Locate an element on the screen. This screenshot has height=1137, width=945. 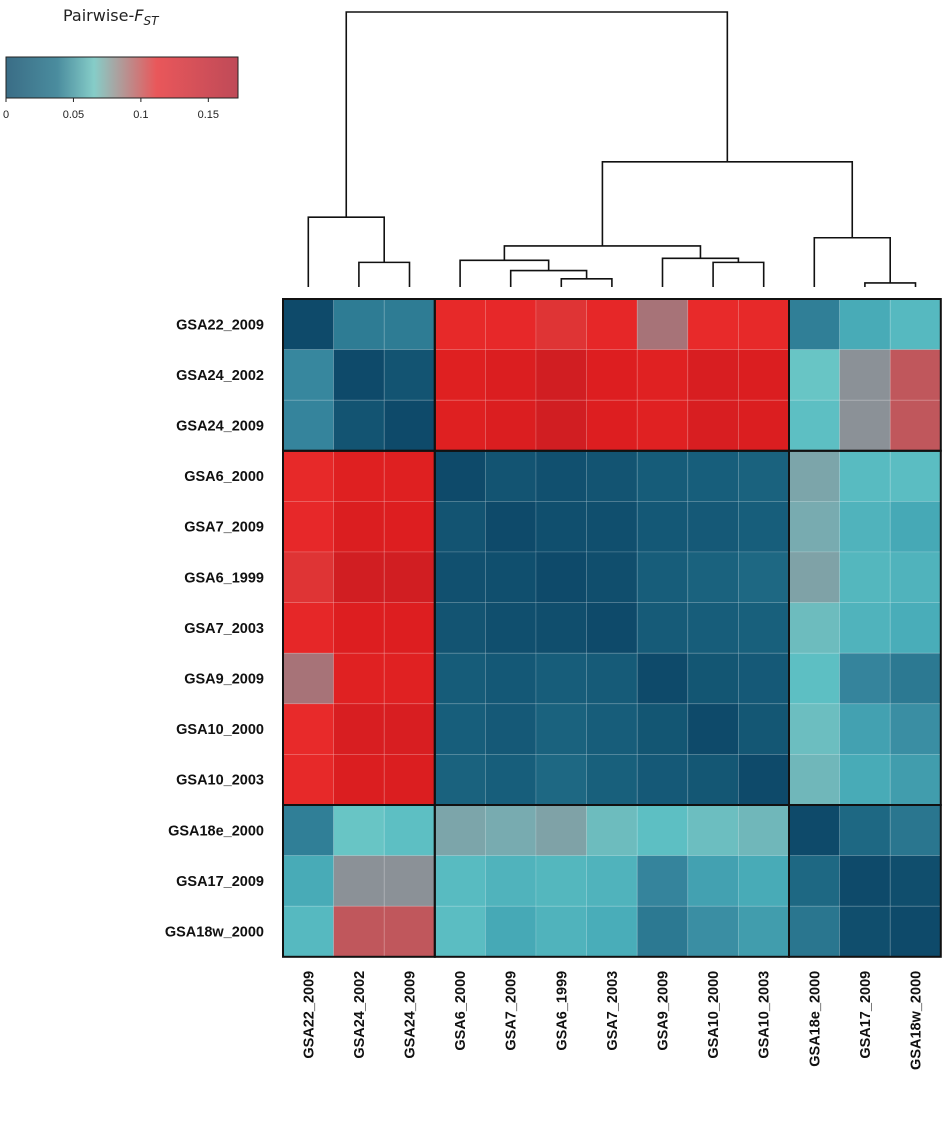
column-label: GSA7_2009 is located at coordinates (512, 1011).